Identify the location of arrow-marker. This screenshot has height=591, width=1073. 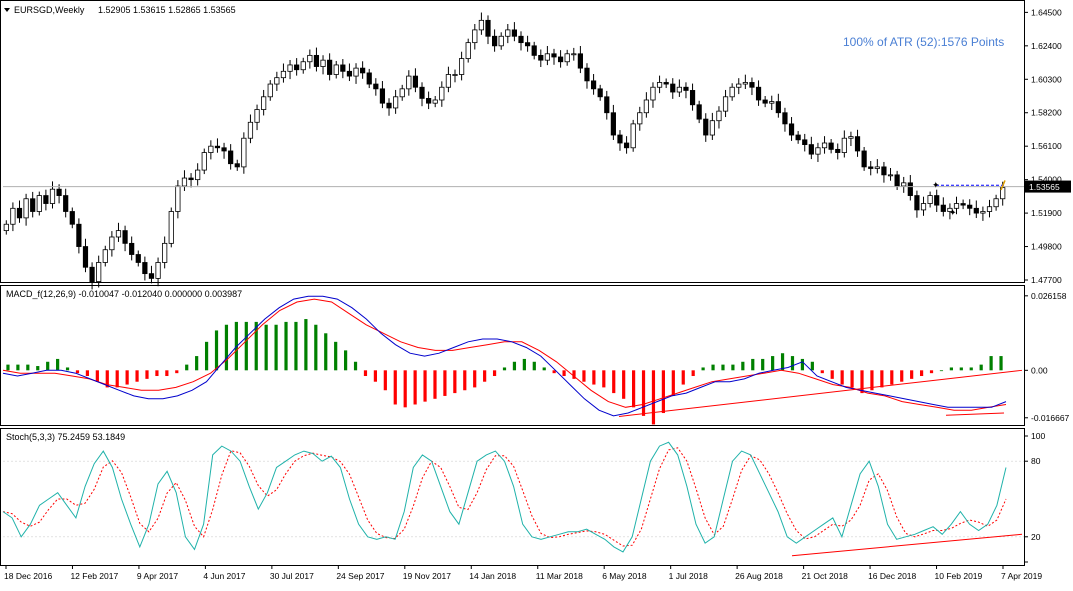
(1003, 185).